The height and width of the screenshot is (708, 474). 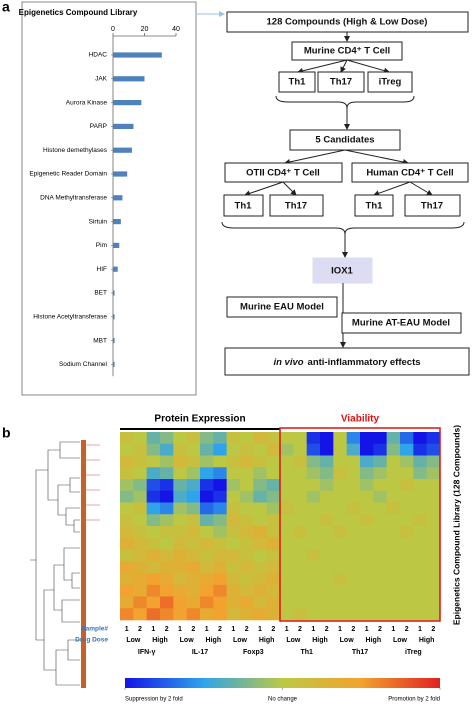 What do you see at coordinates (296, 206) in the screenshot?
I see `node-label: Th17` at bounding box center [296, 206].